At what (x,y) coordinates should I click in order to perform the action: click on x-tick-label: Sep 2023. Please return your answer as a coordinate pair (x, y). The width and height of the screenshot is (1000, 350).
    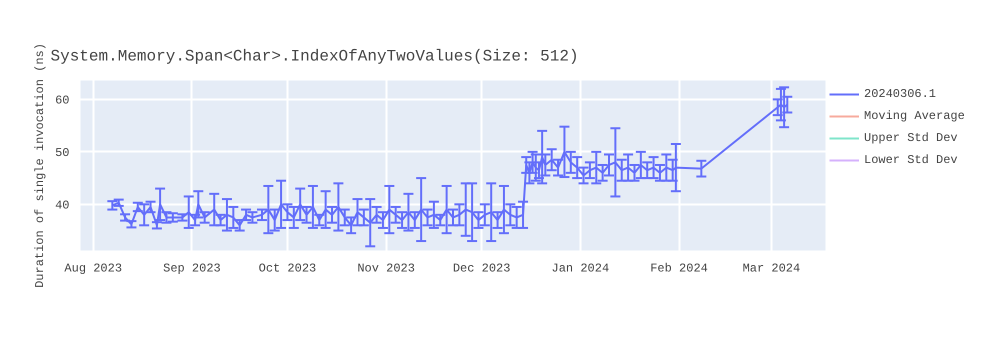
    Looking at the image, I should click on (192, 269).